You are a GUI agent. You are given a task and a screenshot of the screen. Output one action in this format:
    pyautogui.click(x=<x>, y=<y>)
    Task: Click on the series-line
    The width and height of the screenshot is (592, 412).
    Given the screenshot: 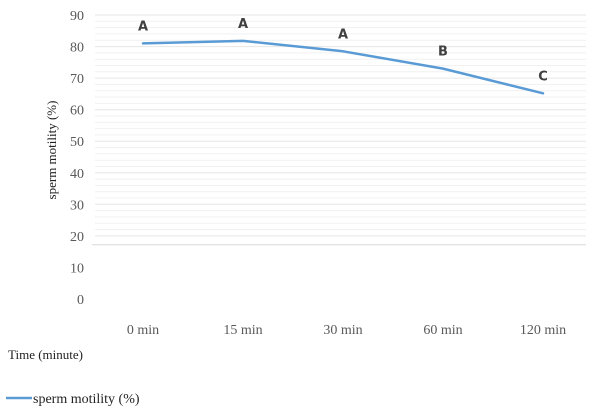 What is the action you would take?
    pyautogui.click(x=343, y=67)
    